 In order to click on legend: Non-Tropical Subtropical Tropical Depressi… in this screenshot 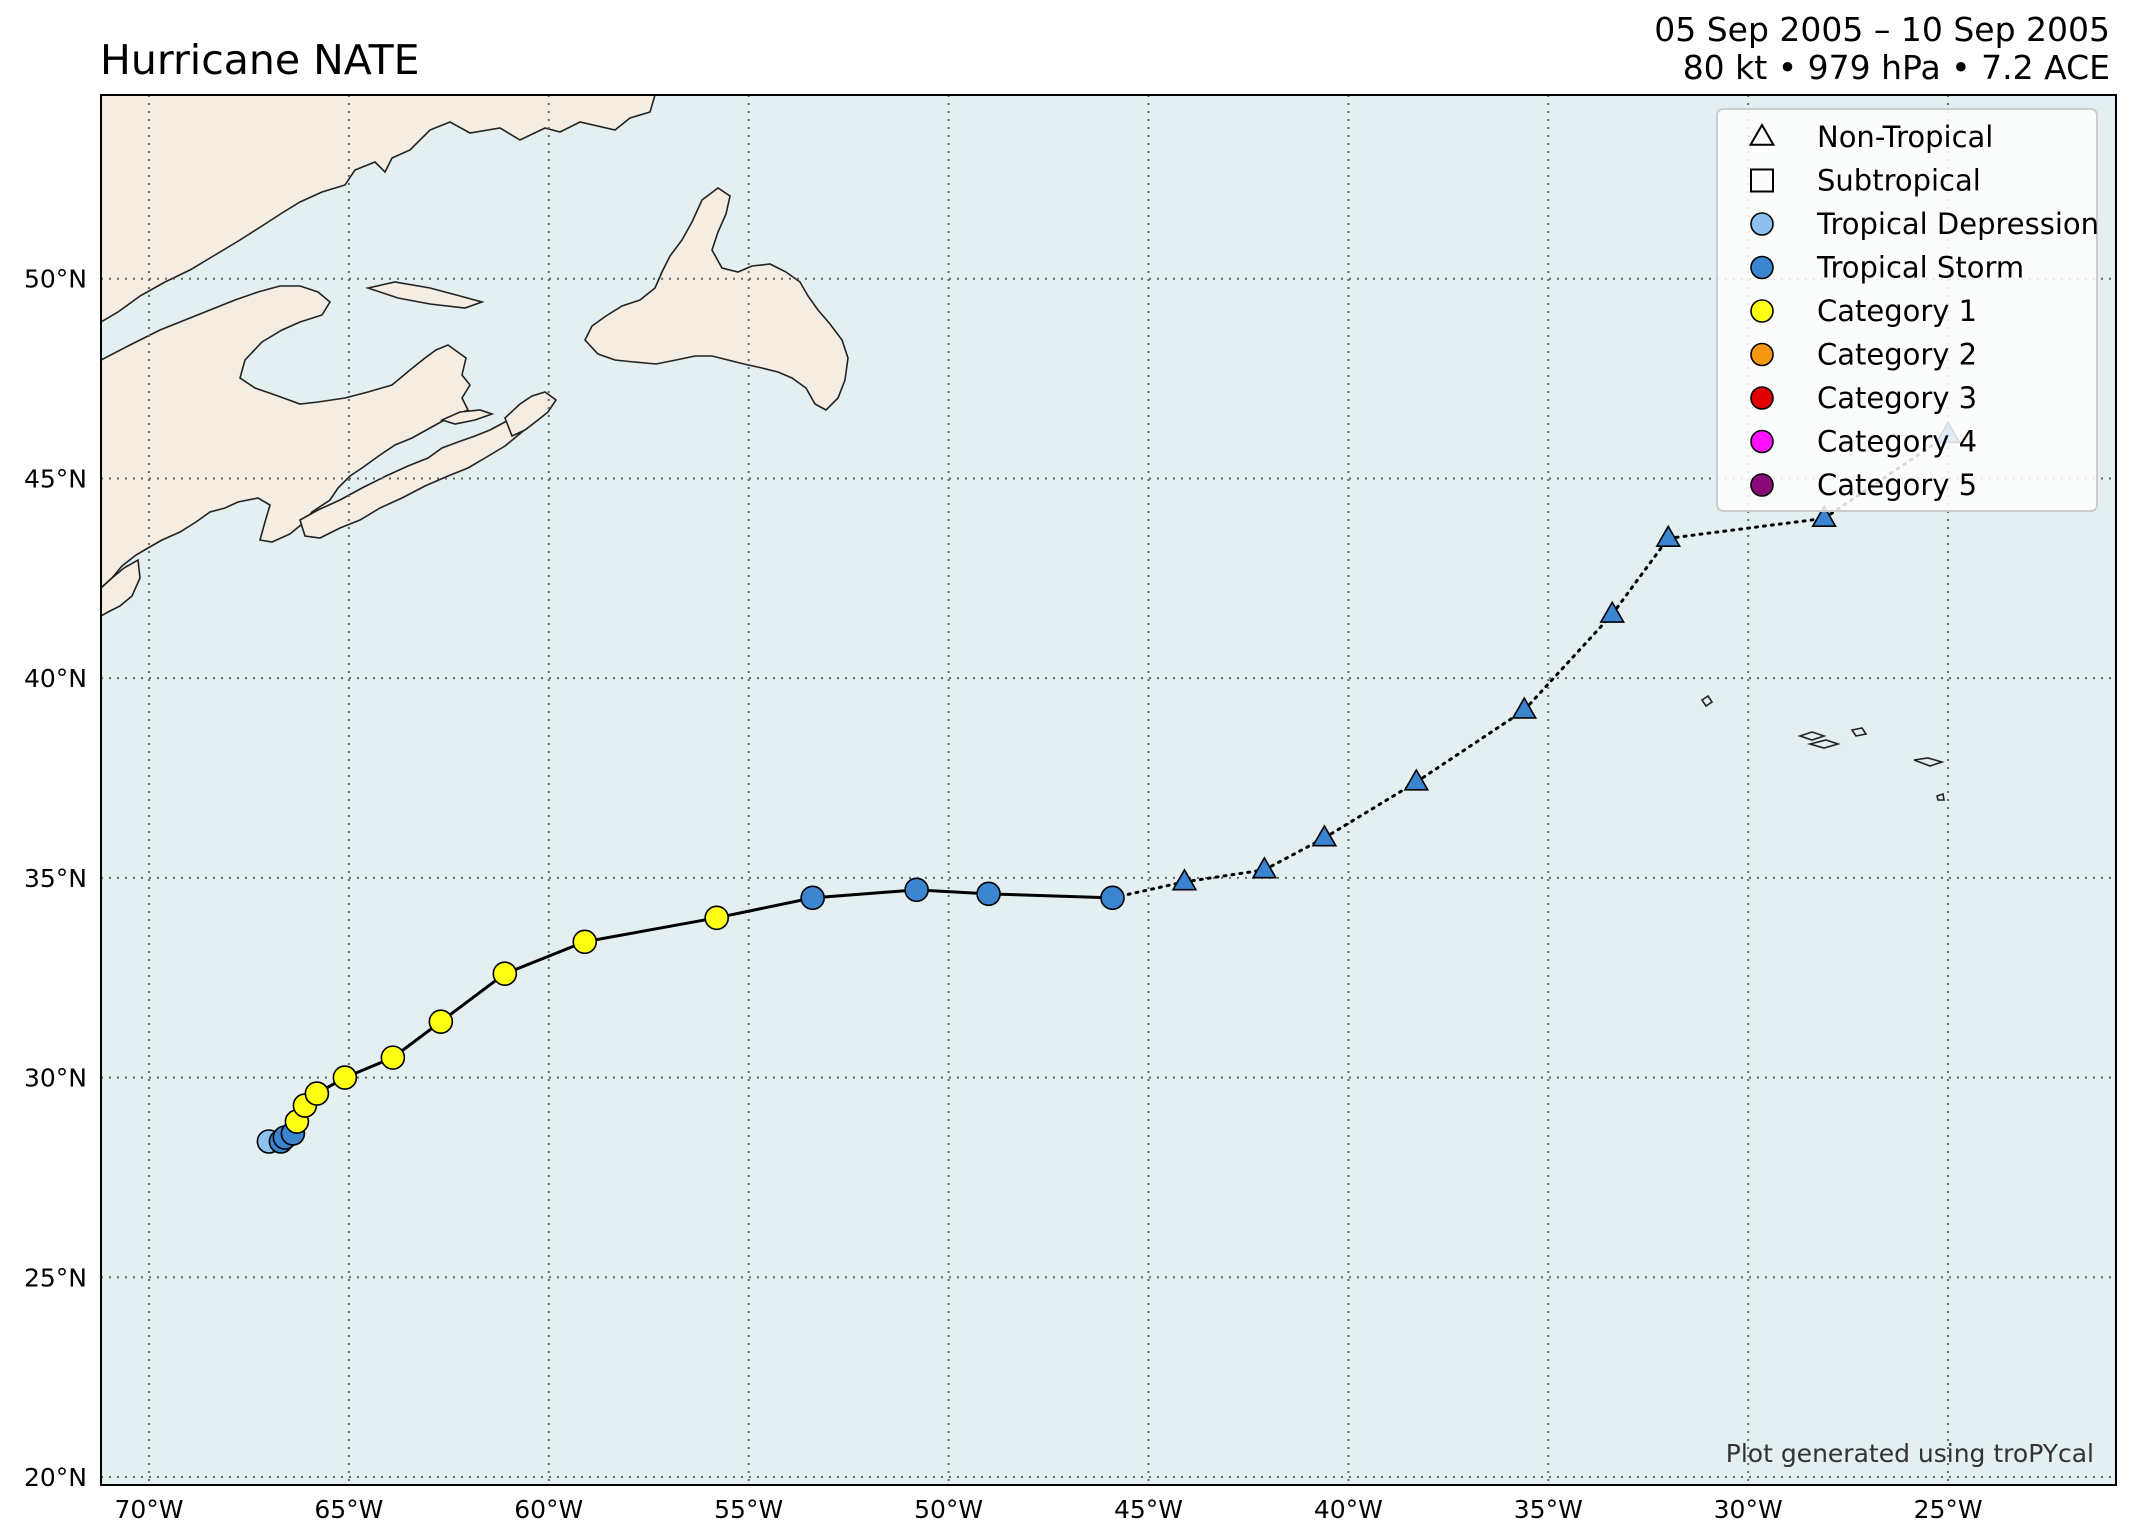, I will do `click(1907, 310)`.